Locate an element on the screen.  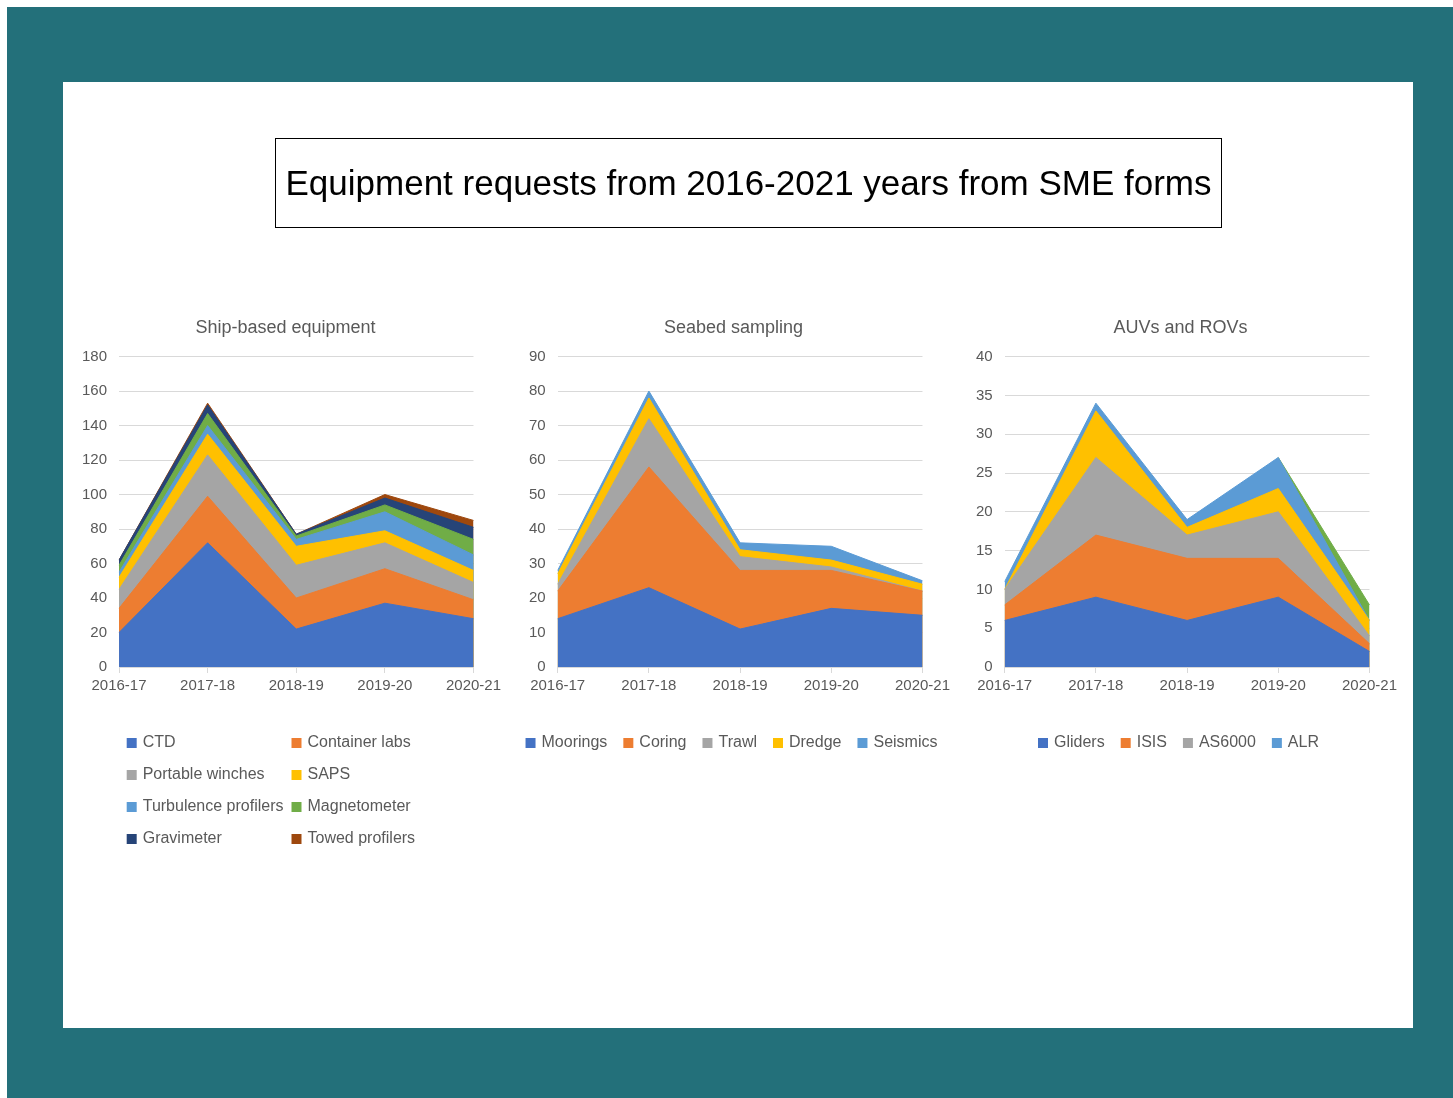
legend-label: Turbulence profilers is located at coordinates (213, 806).